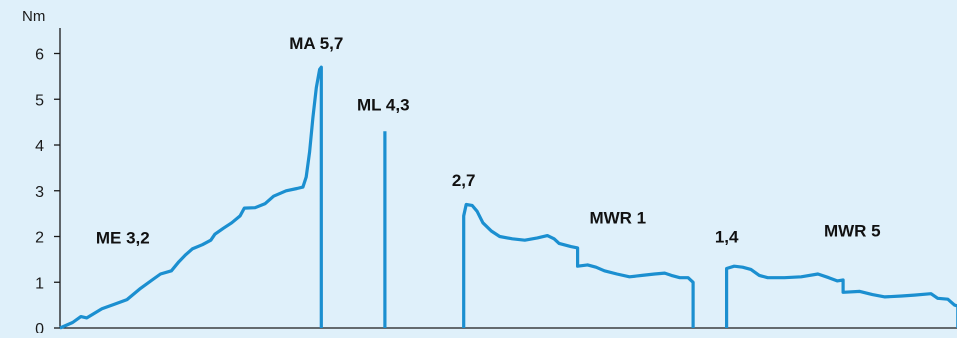 This screenshot has height=338, width=957. What do you see at coordinates (39, 192) in the screenshot?
I see `y-tick-label: 3` at bounding box center [39, 192].